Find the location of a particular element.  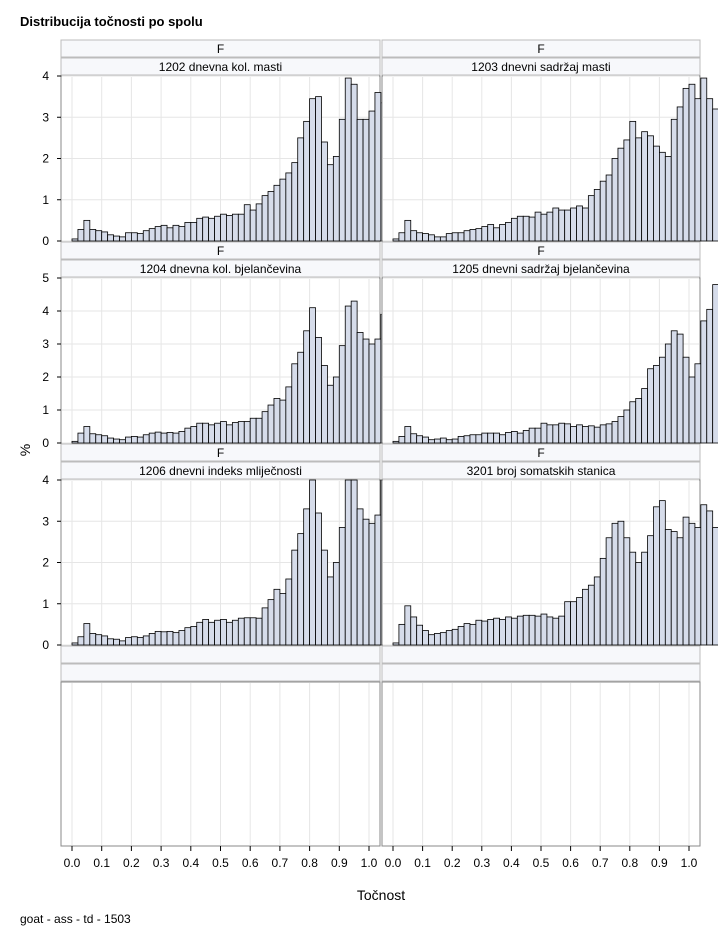

x-tick-label: 0.3 is located at coordinates (481, 863).